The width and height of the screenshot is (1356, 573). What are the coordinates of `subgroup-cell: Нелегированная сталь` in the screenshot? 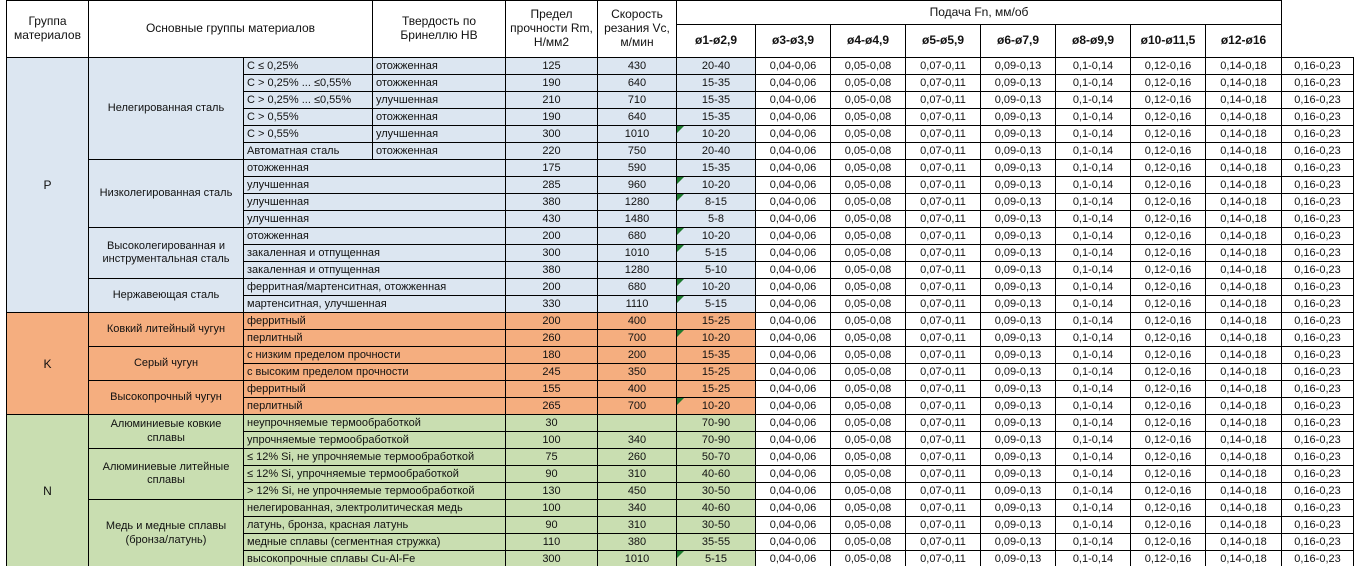 It's located at (166, 108).